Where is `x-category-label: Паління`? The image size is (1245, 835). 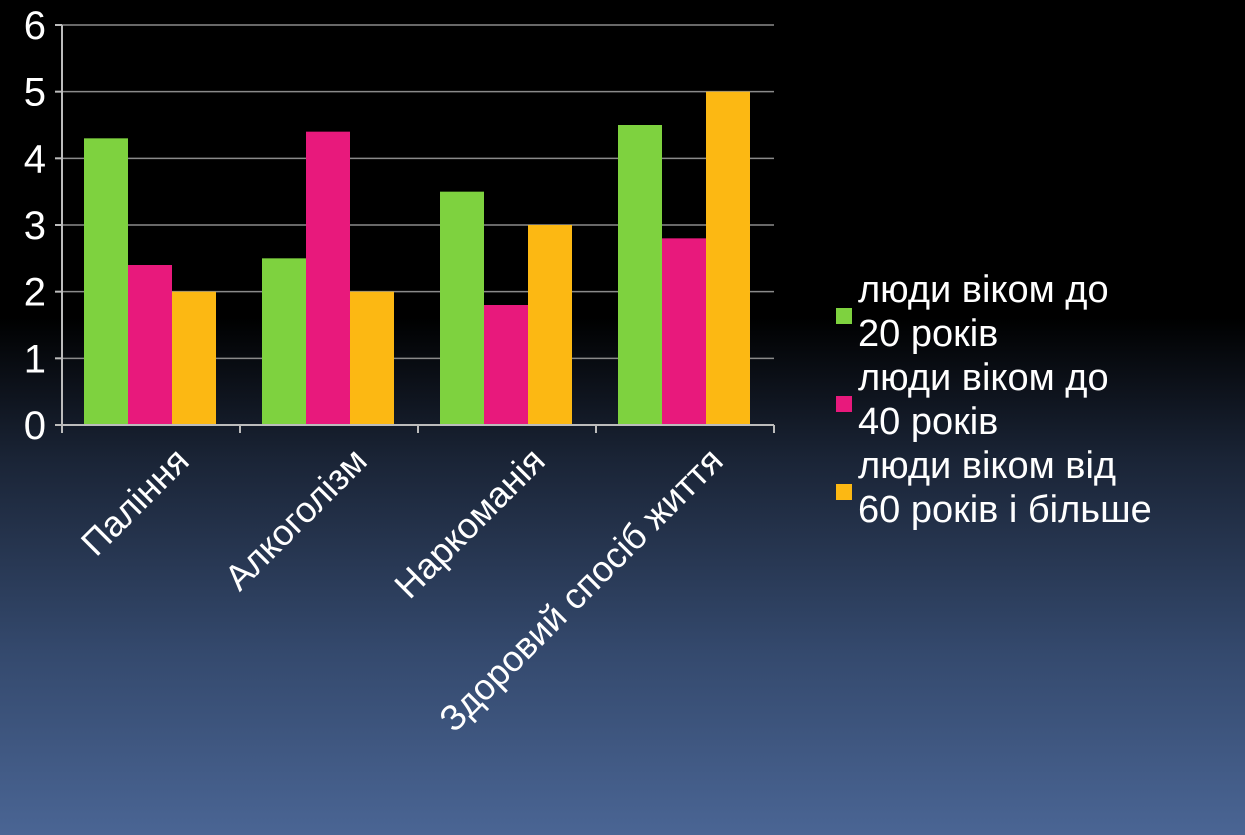 x-category-label: Паління is located at coordinates (135, 502).